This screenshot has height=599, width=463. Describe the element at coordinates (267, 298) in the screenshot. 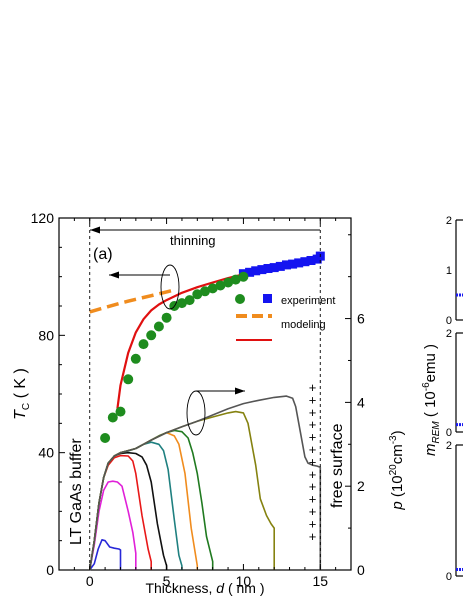

I see `legend-marker-square` at that location.